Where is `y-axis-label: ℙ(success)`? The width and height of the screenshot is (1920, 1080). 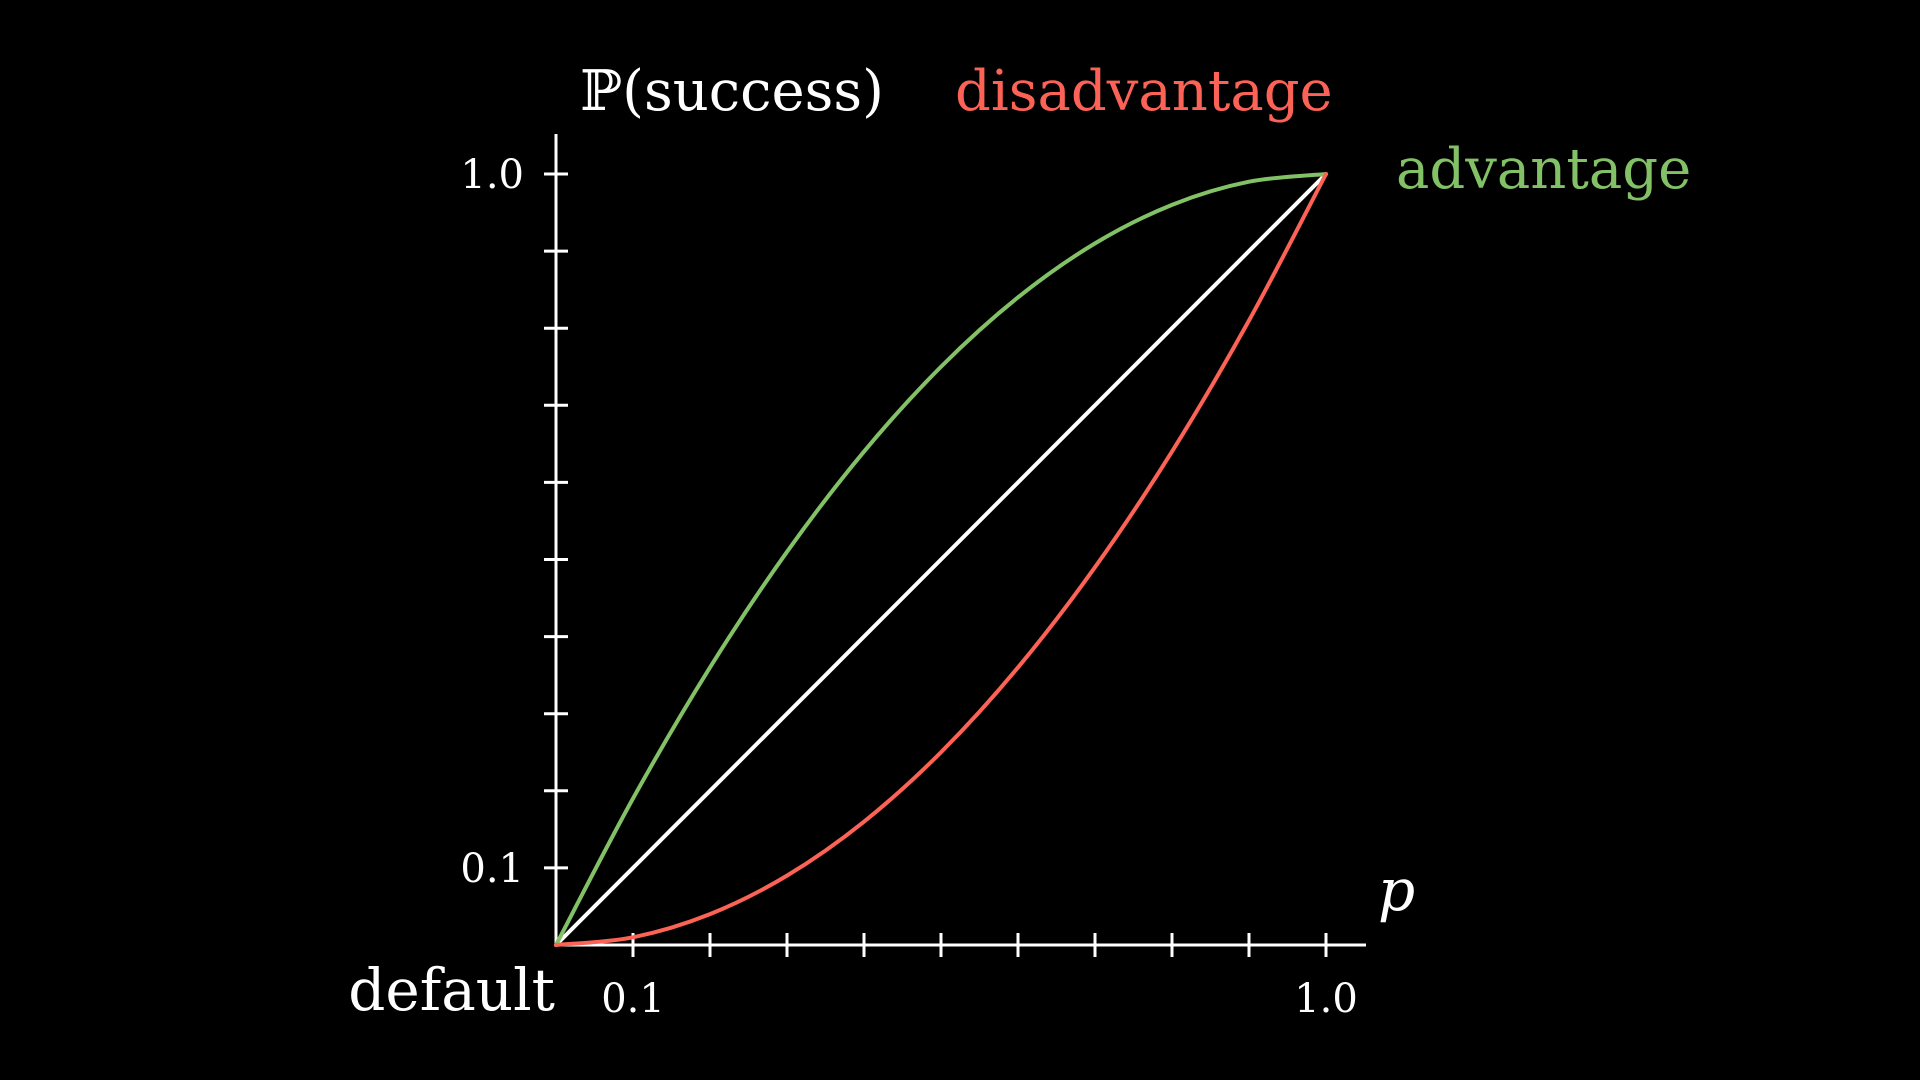 y-axis-label: ℙ(success) is located at coordinates (732, 91).